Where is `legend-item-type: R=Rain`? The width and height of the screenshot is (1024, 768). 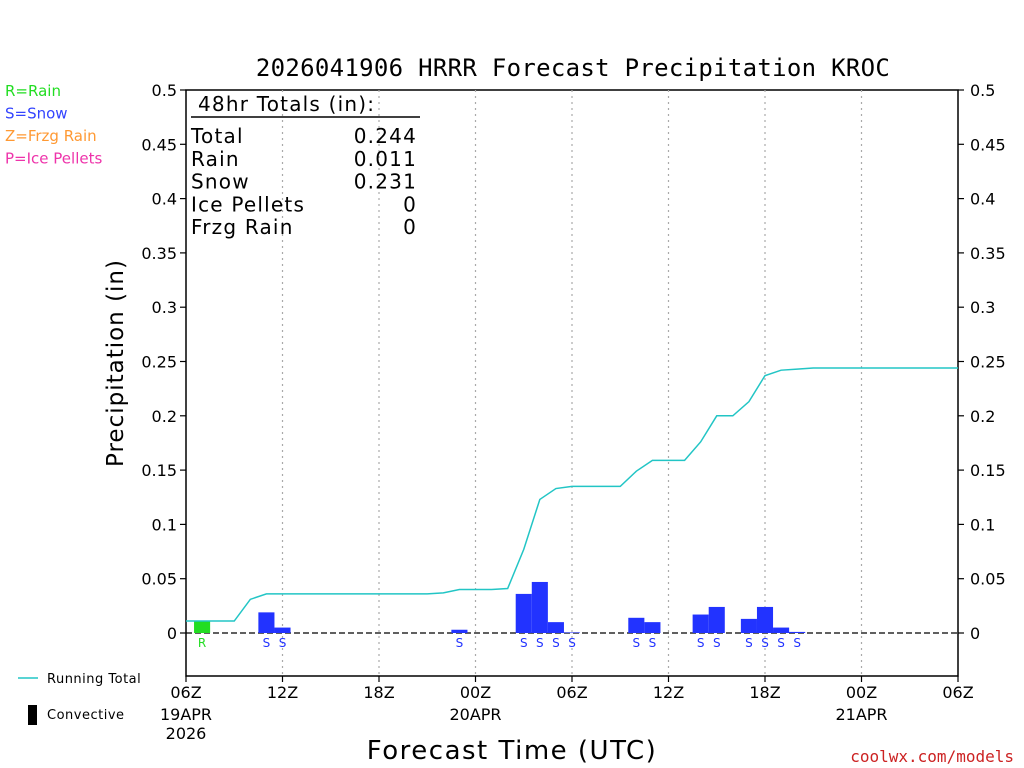
legend-item-type: R=Rain is located at coordinates (33, 91).